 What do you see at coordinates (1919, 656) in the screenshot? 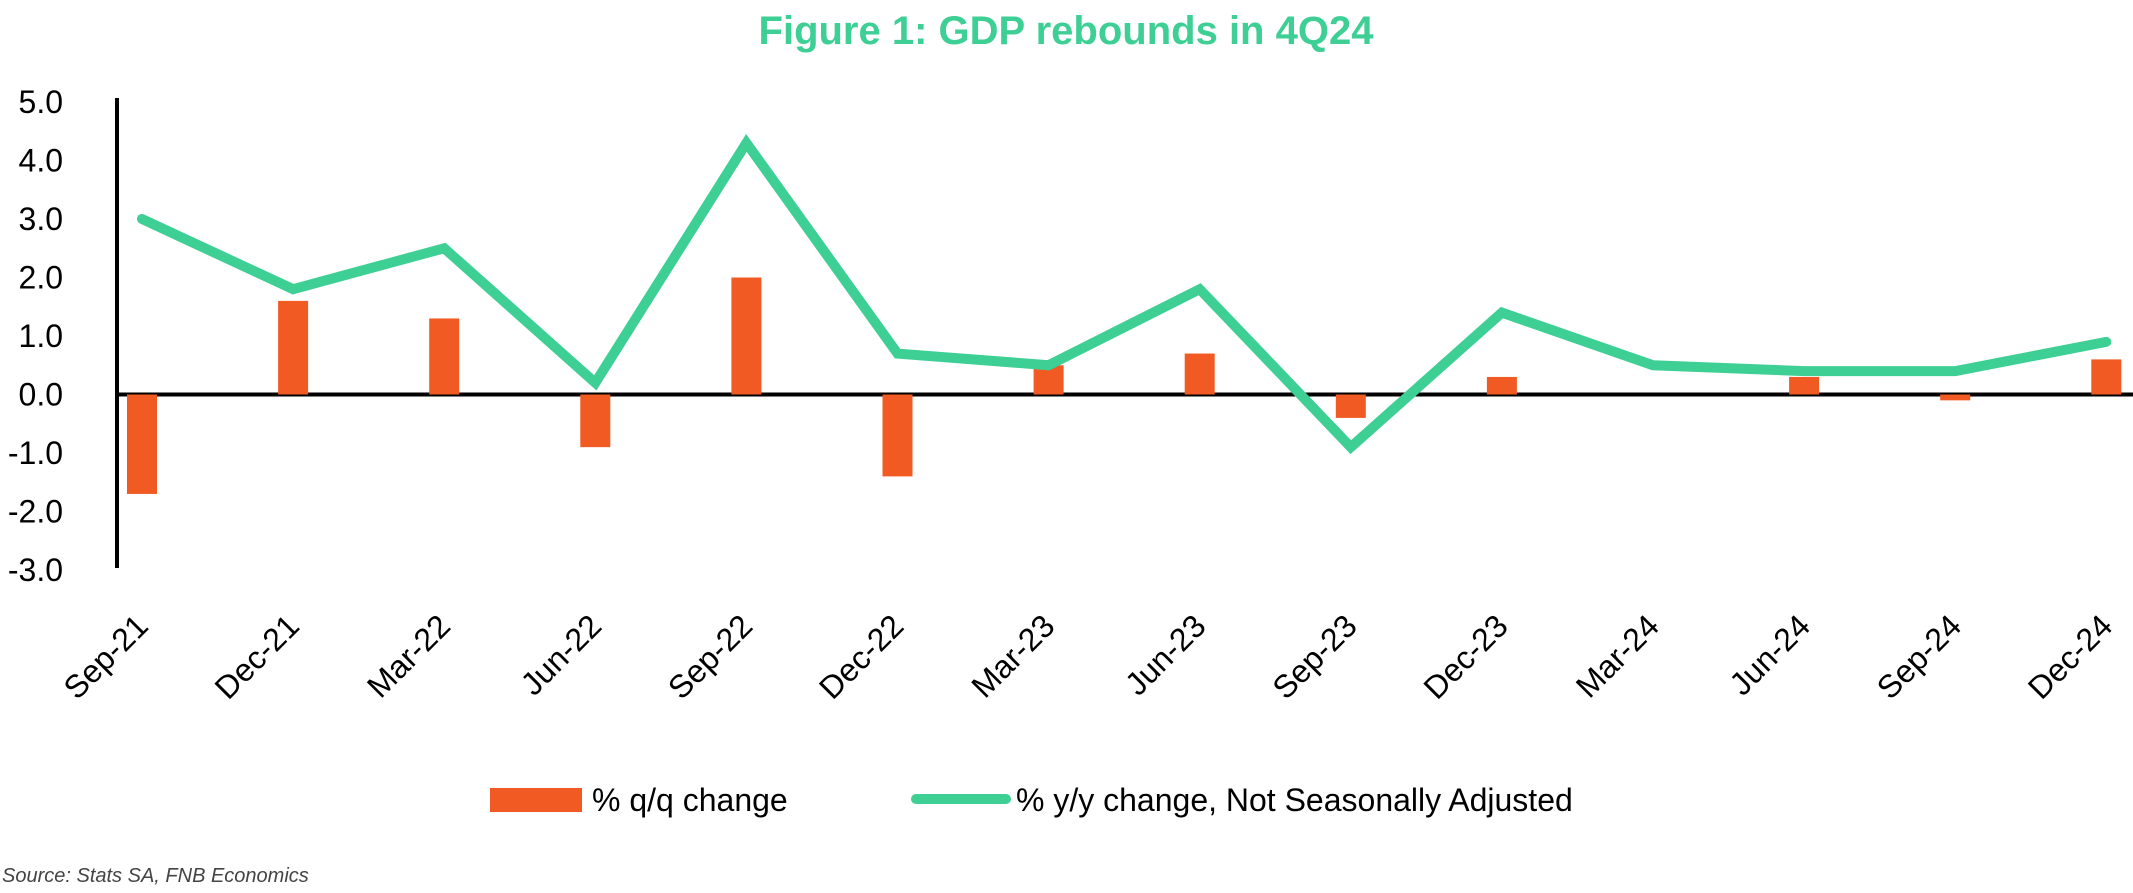
I see `x-tick-label: Sep-24` at bounding box center [1919, 656].